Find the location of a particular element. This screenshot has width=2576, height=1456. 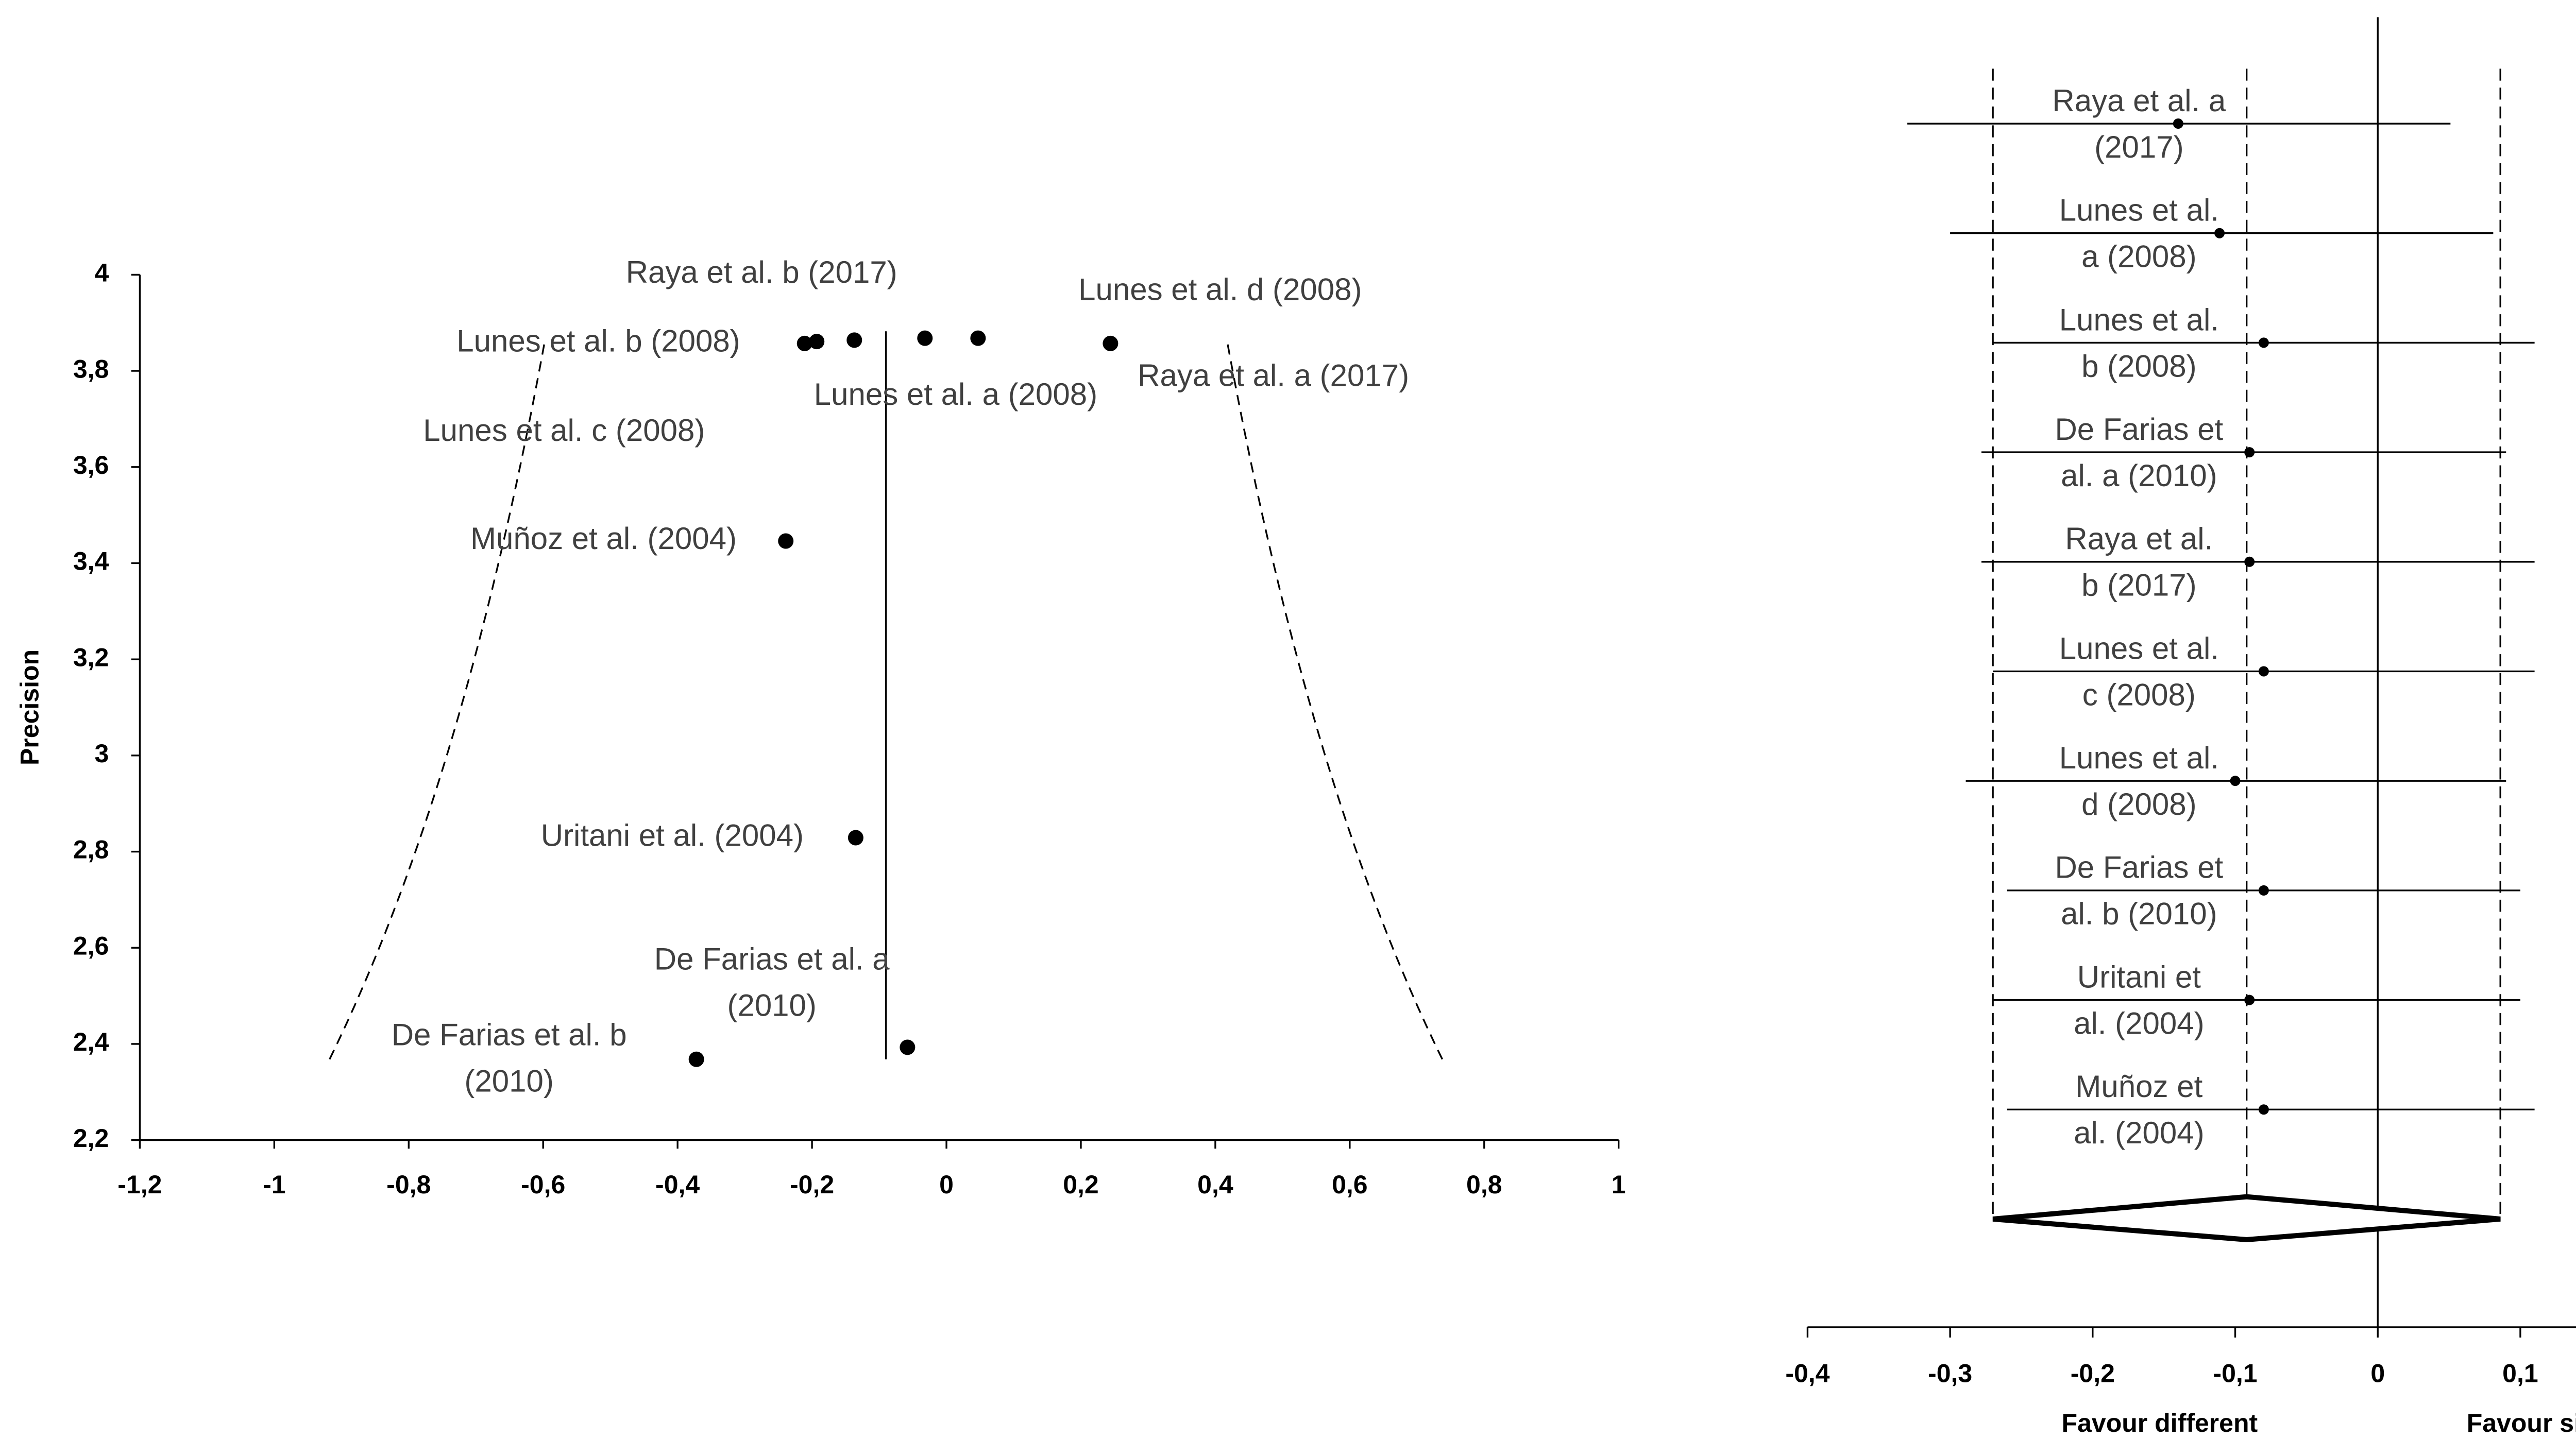

annotation: Muñoz et al. (2004) is located at coordinates (603, 538).